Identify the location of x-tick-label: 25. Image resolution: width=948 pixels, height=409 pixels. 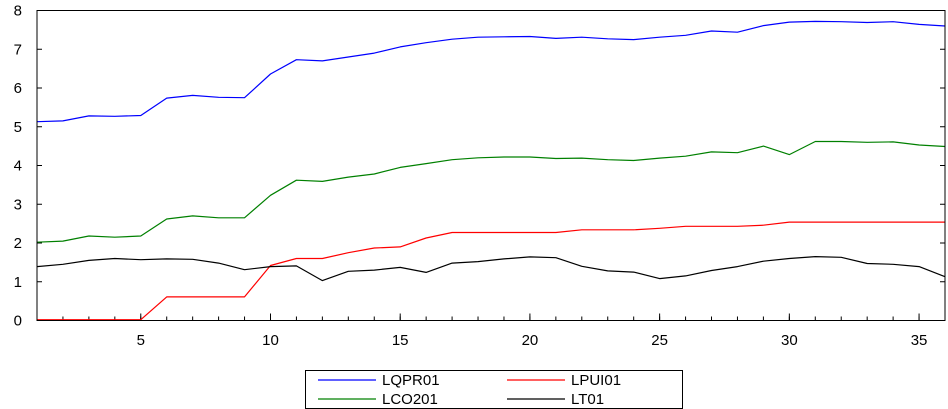
(659, 340).